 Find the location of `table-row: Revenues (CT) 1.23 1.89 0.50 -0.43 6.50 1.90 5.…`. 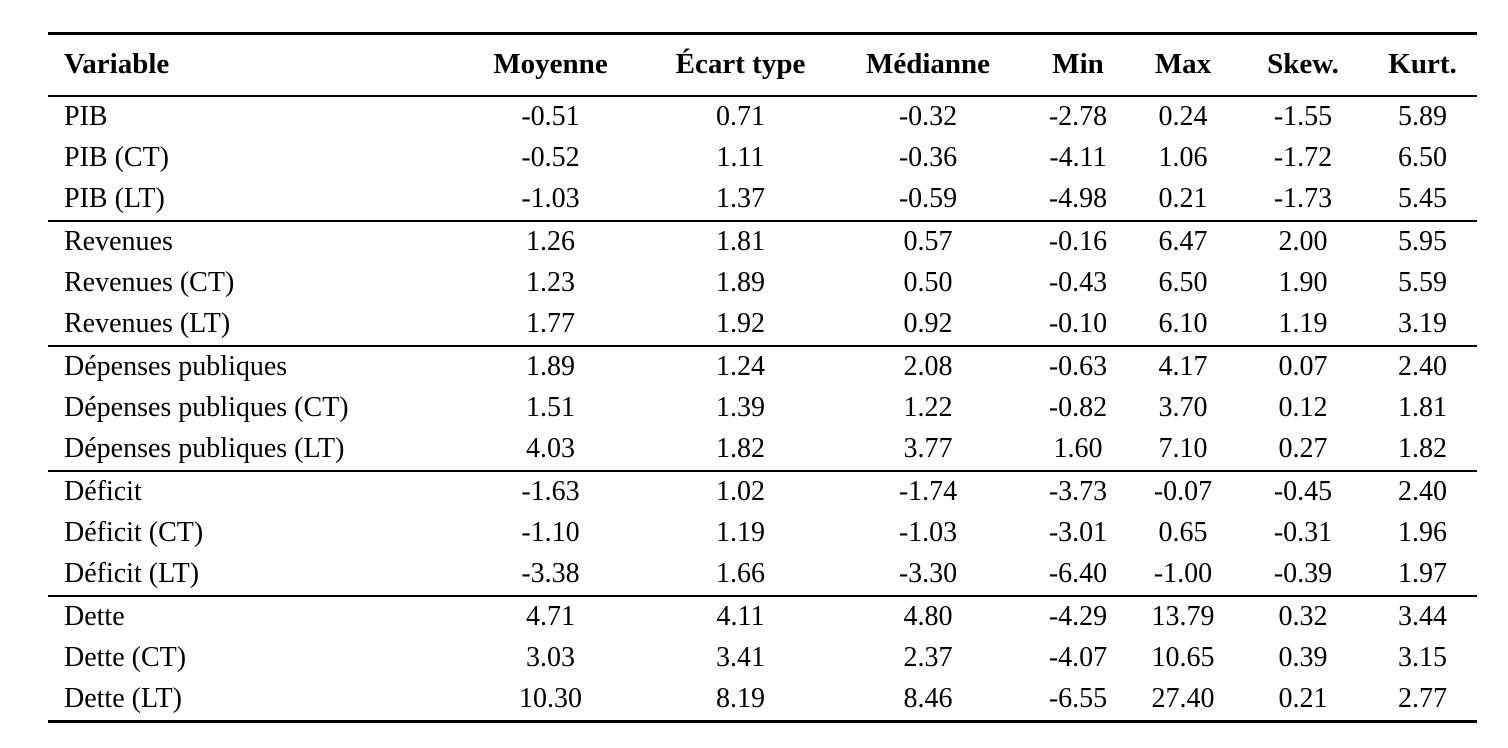

table-row: Revenues (CT) 1.23 1.89 0.50 -0.43 6.50 1.90 5.… is located at coordinates (762, 283).